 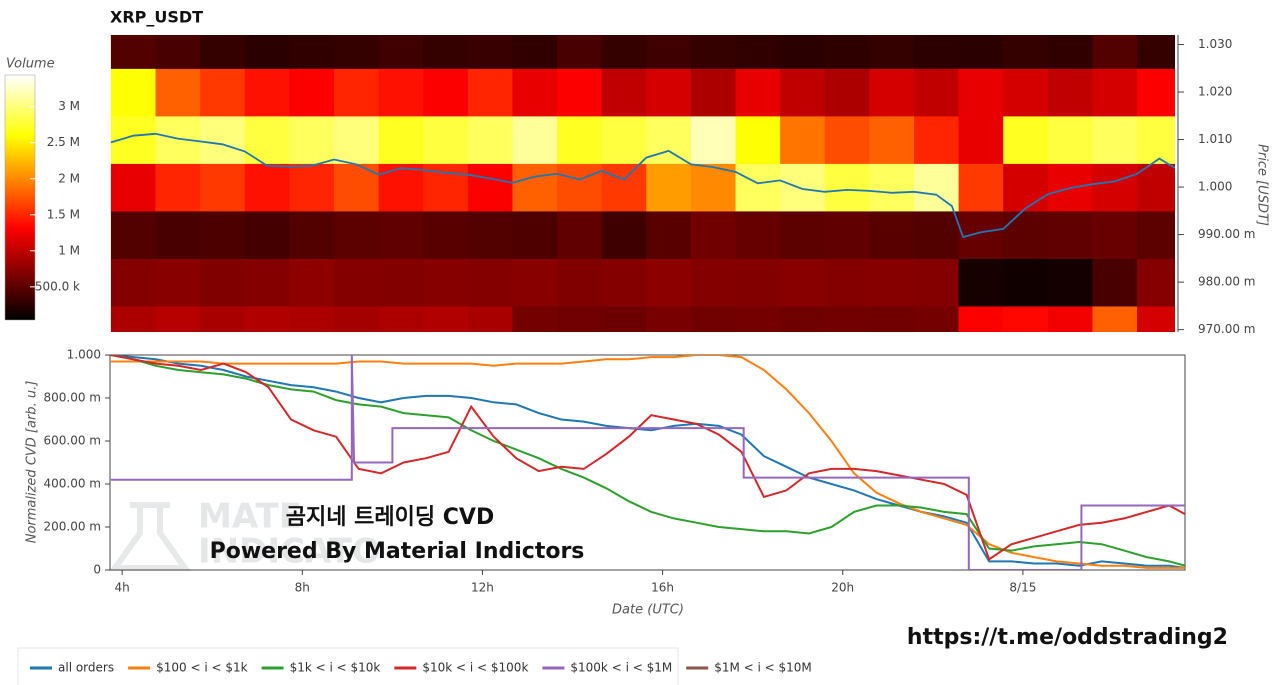 What do you see at coordinates (482, 588) in the screenshot?
I see `x-tick-label: 12h` at bounding box center [482, 588].